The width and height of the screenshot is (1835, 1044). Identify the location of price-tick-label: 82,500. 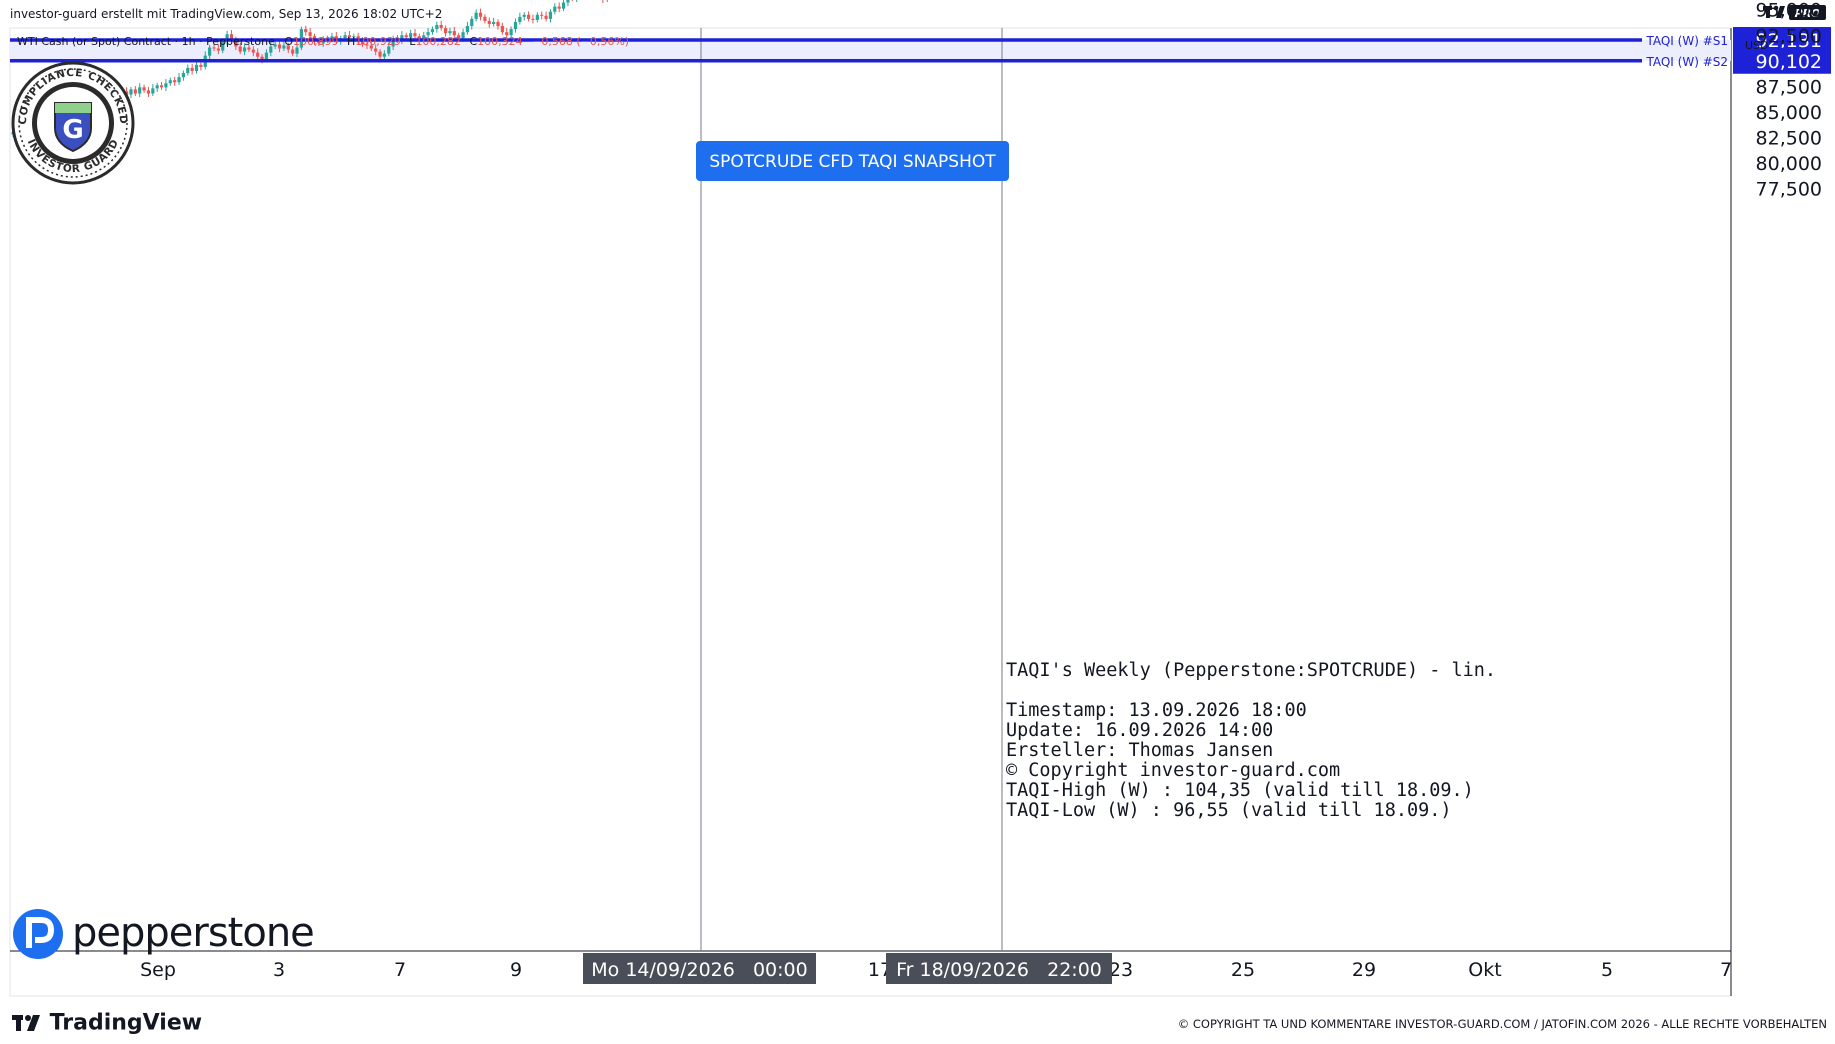
(1789, 138).